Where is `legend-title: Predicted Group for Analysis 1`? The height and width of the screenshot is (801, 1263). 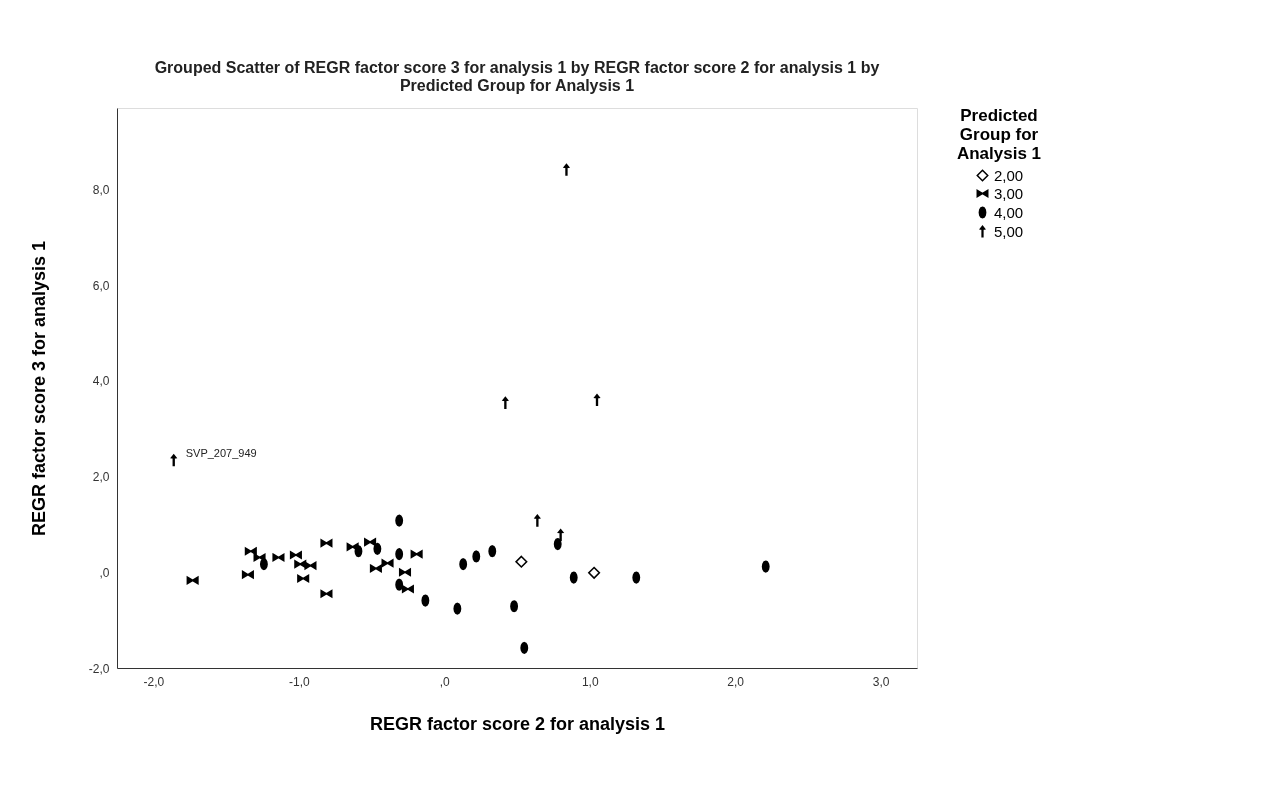 legend-title: Predicted Group for Analysis 1 is located at coordinates (999, 134).